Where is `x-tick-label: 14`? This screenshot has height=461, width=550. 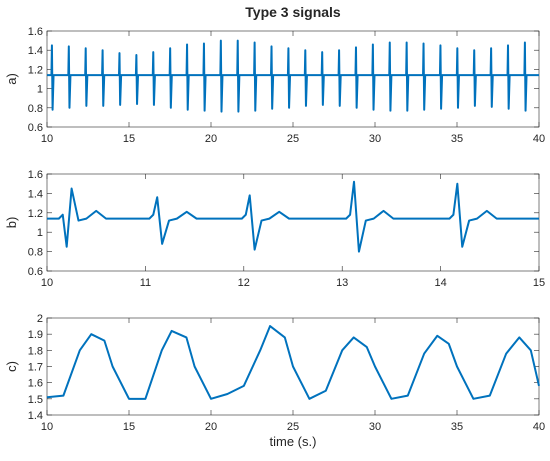
x-tick-label: 14 is located at coordinates (440, 283).